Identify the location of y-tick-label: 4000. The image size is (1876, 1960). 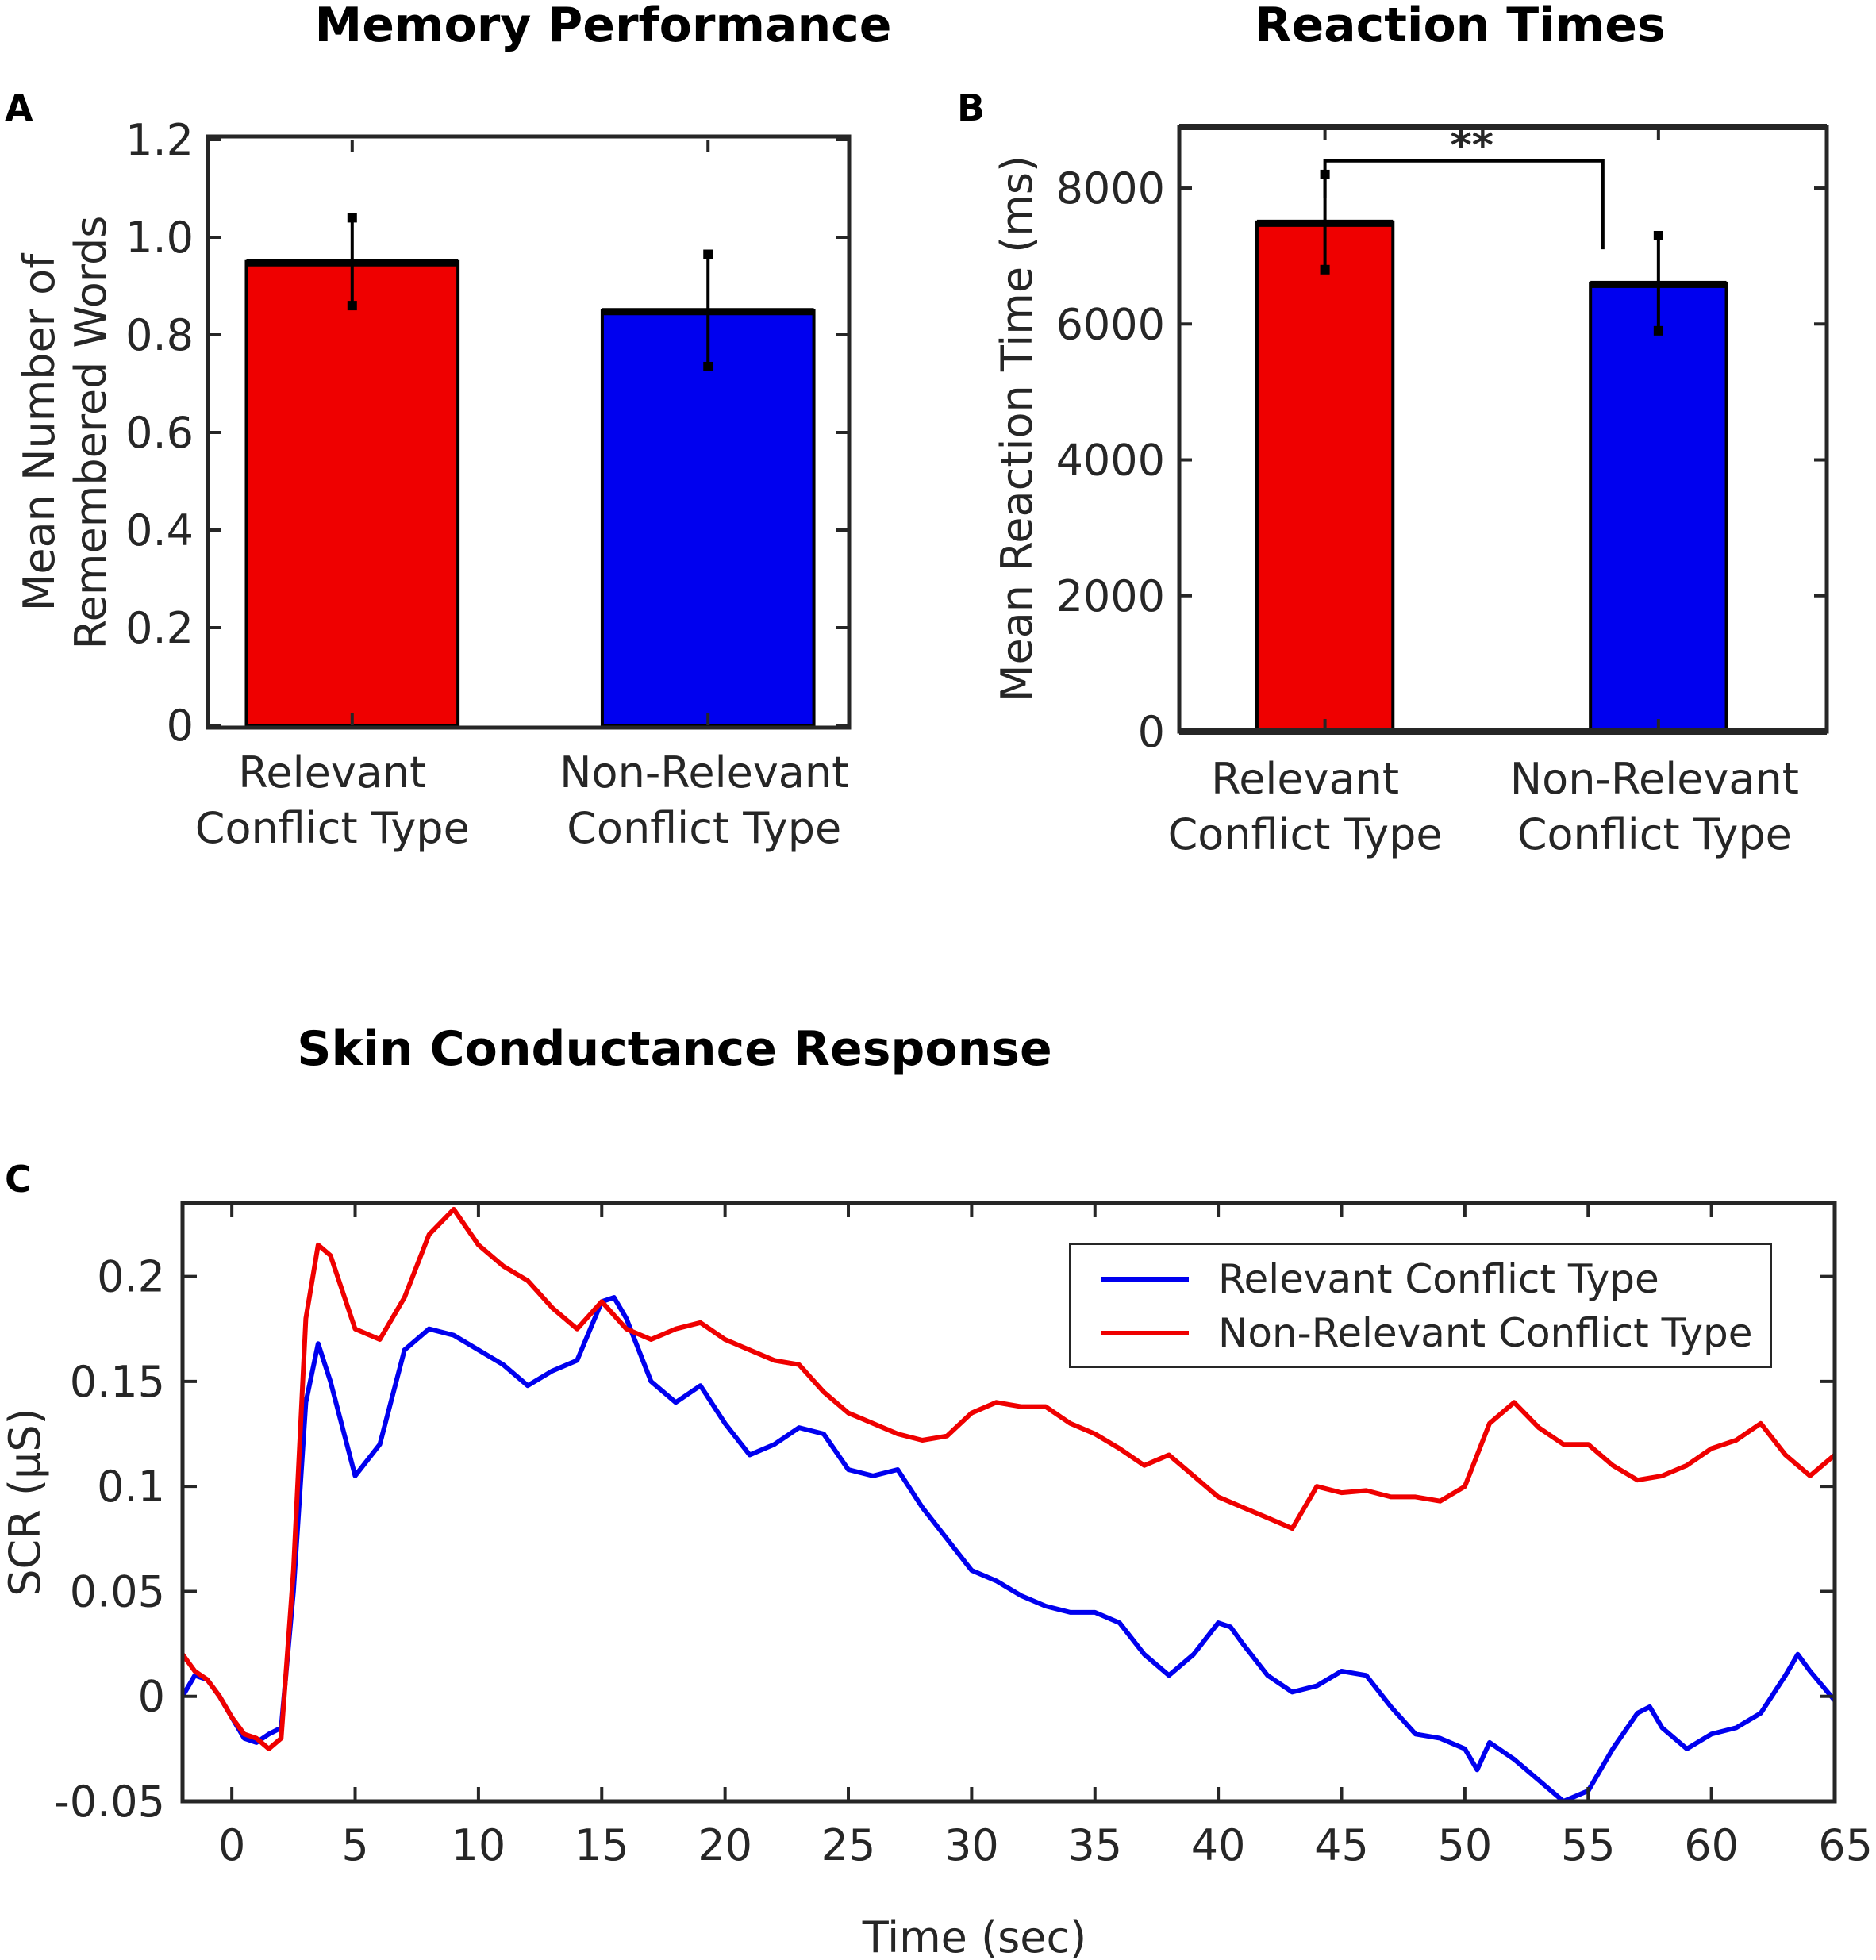
(1110, 461).